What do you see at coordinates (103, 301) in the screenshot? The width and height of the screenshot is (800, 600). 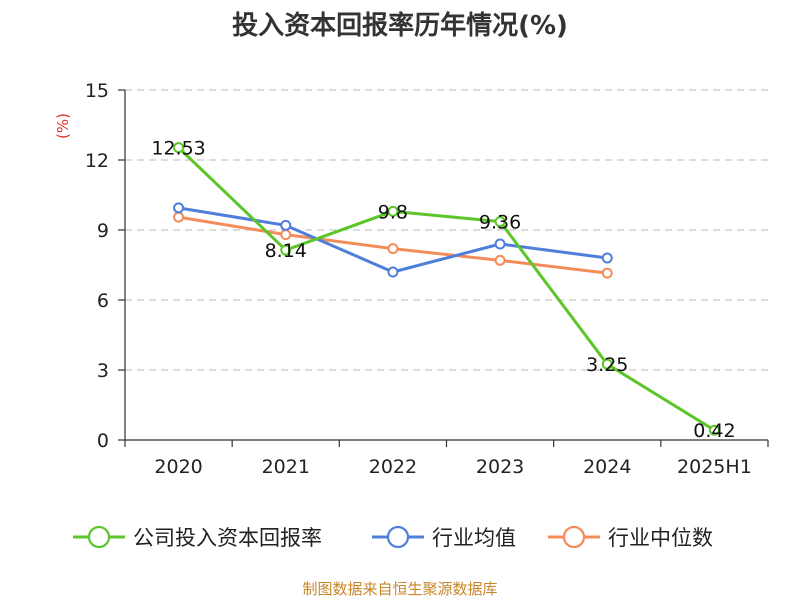 I see `y-tick-label: 6` at bounding box center [103, 301].